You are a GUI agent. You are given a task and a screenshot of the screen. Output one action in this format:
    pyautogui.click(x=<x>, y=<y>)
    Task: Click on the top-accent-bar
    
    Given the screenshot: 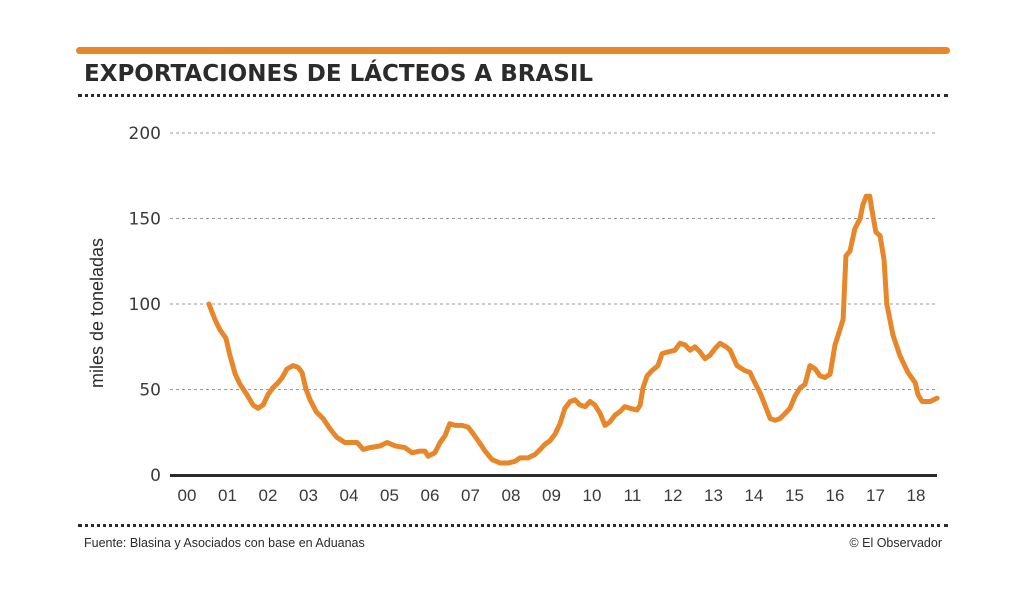 What is the action you would take?
    pyautogui.click(x=513, y=50)
    